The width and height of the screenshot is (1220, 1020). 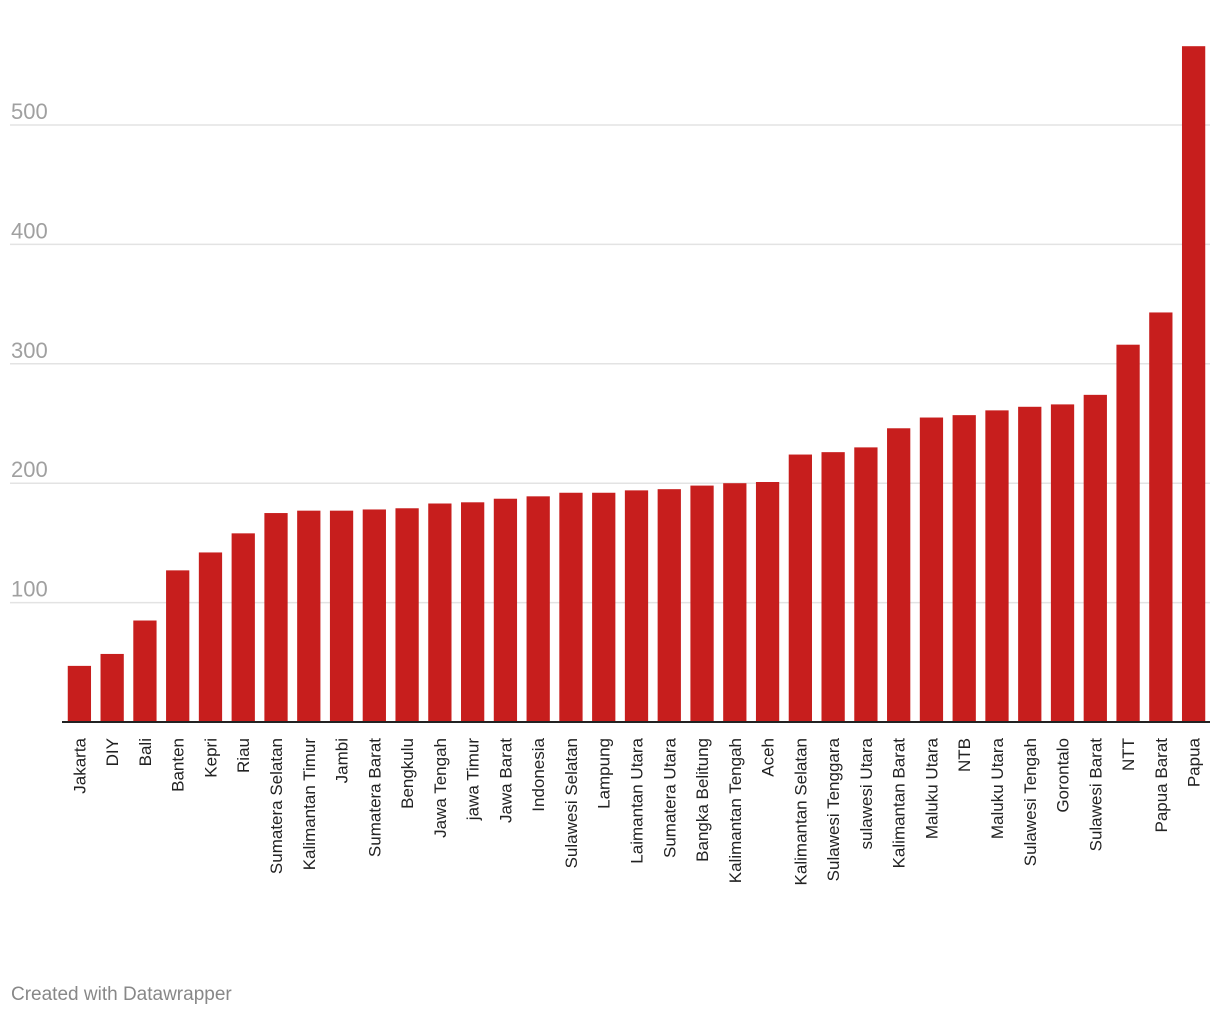 What do you see at coordinates (899, 803) in the screenshot?
I see `x-tick-label: Kalimantan Barat` at bounding box center [899, 803].